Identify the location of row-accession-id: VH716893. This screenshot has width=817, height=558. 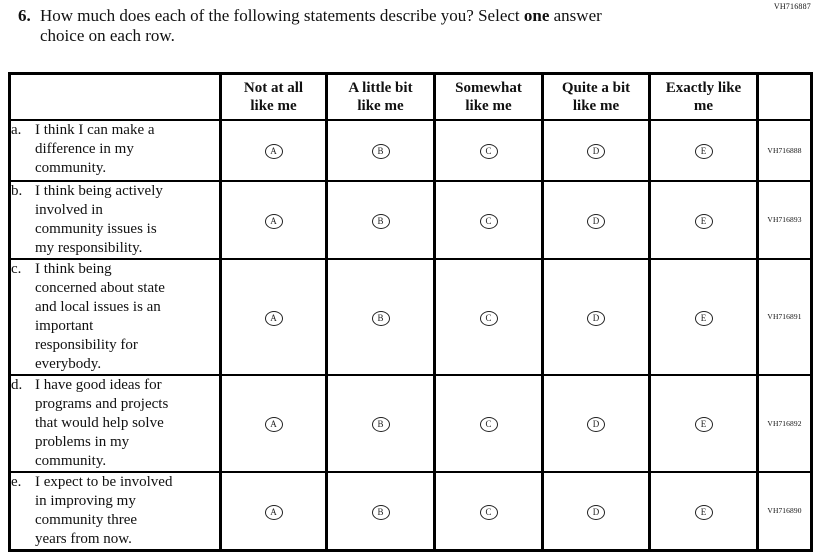
(784, 219).